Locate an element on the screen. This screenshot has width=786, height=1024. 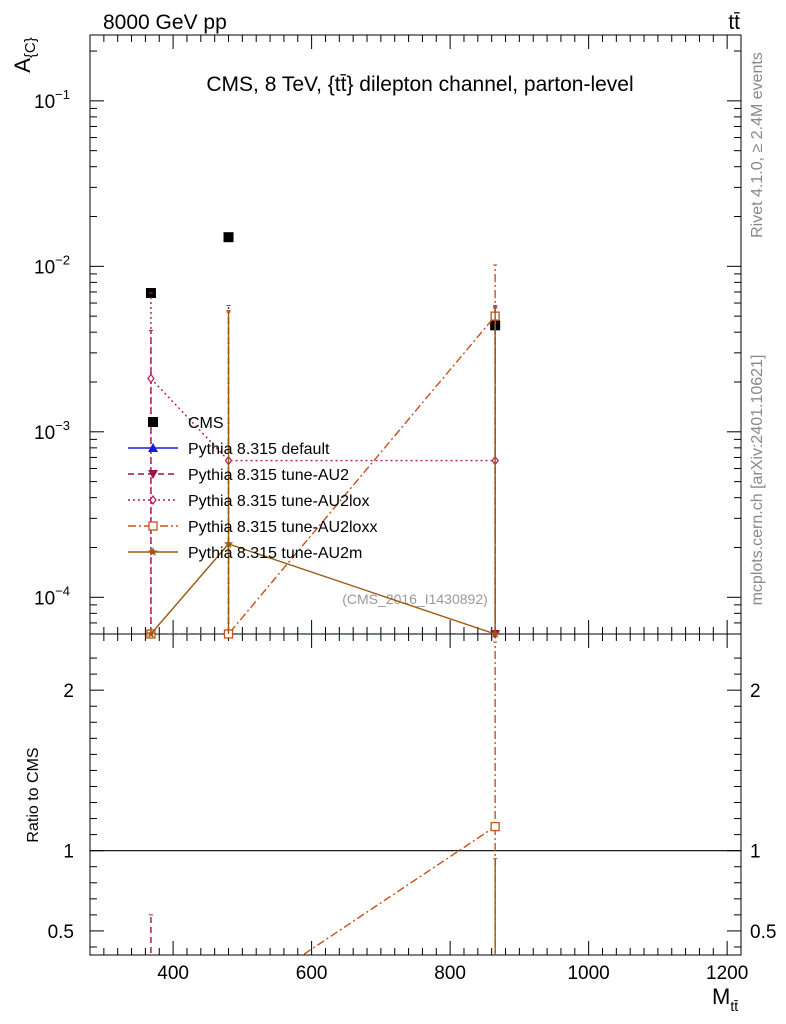
legend-entry: Pythia 8.315 tune-AU2lox is located at coordinates (248, 501).